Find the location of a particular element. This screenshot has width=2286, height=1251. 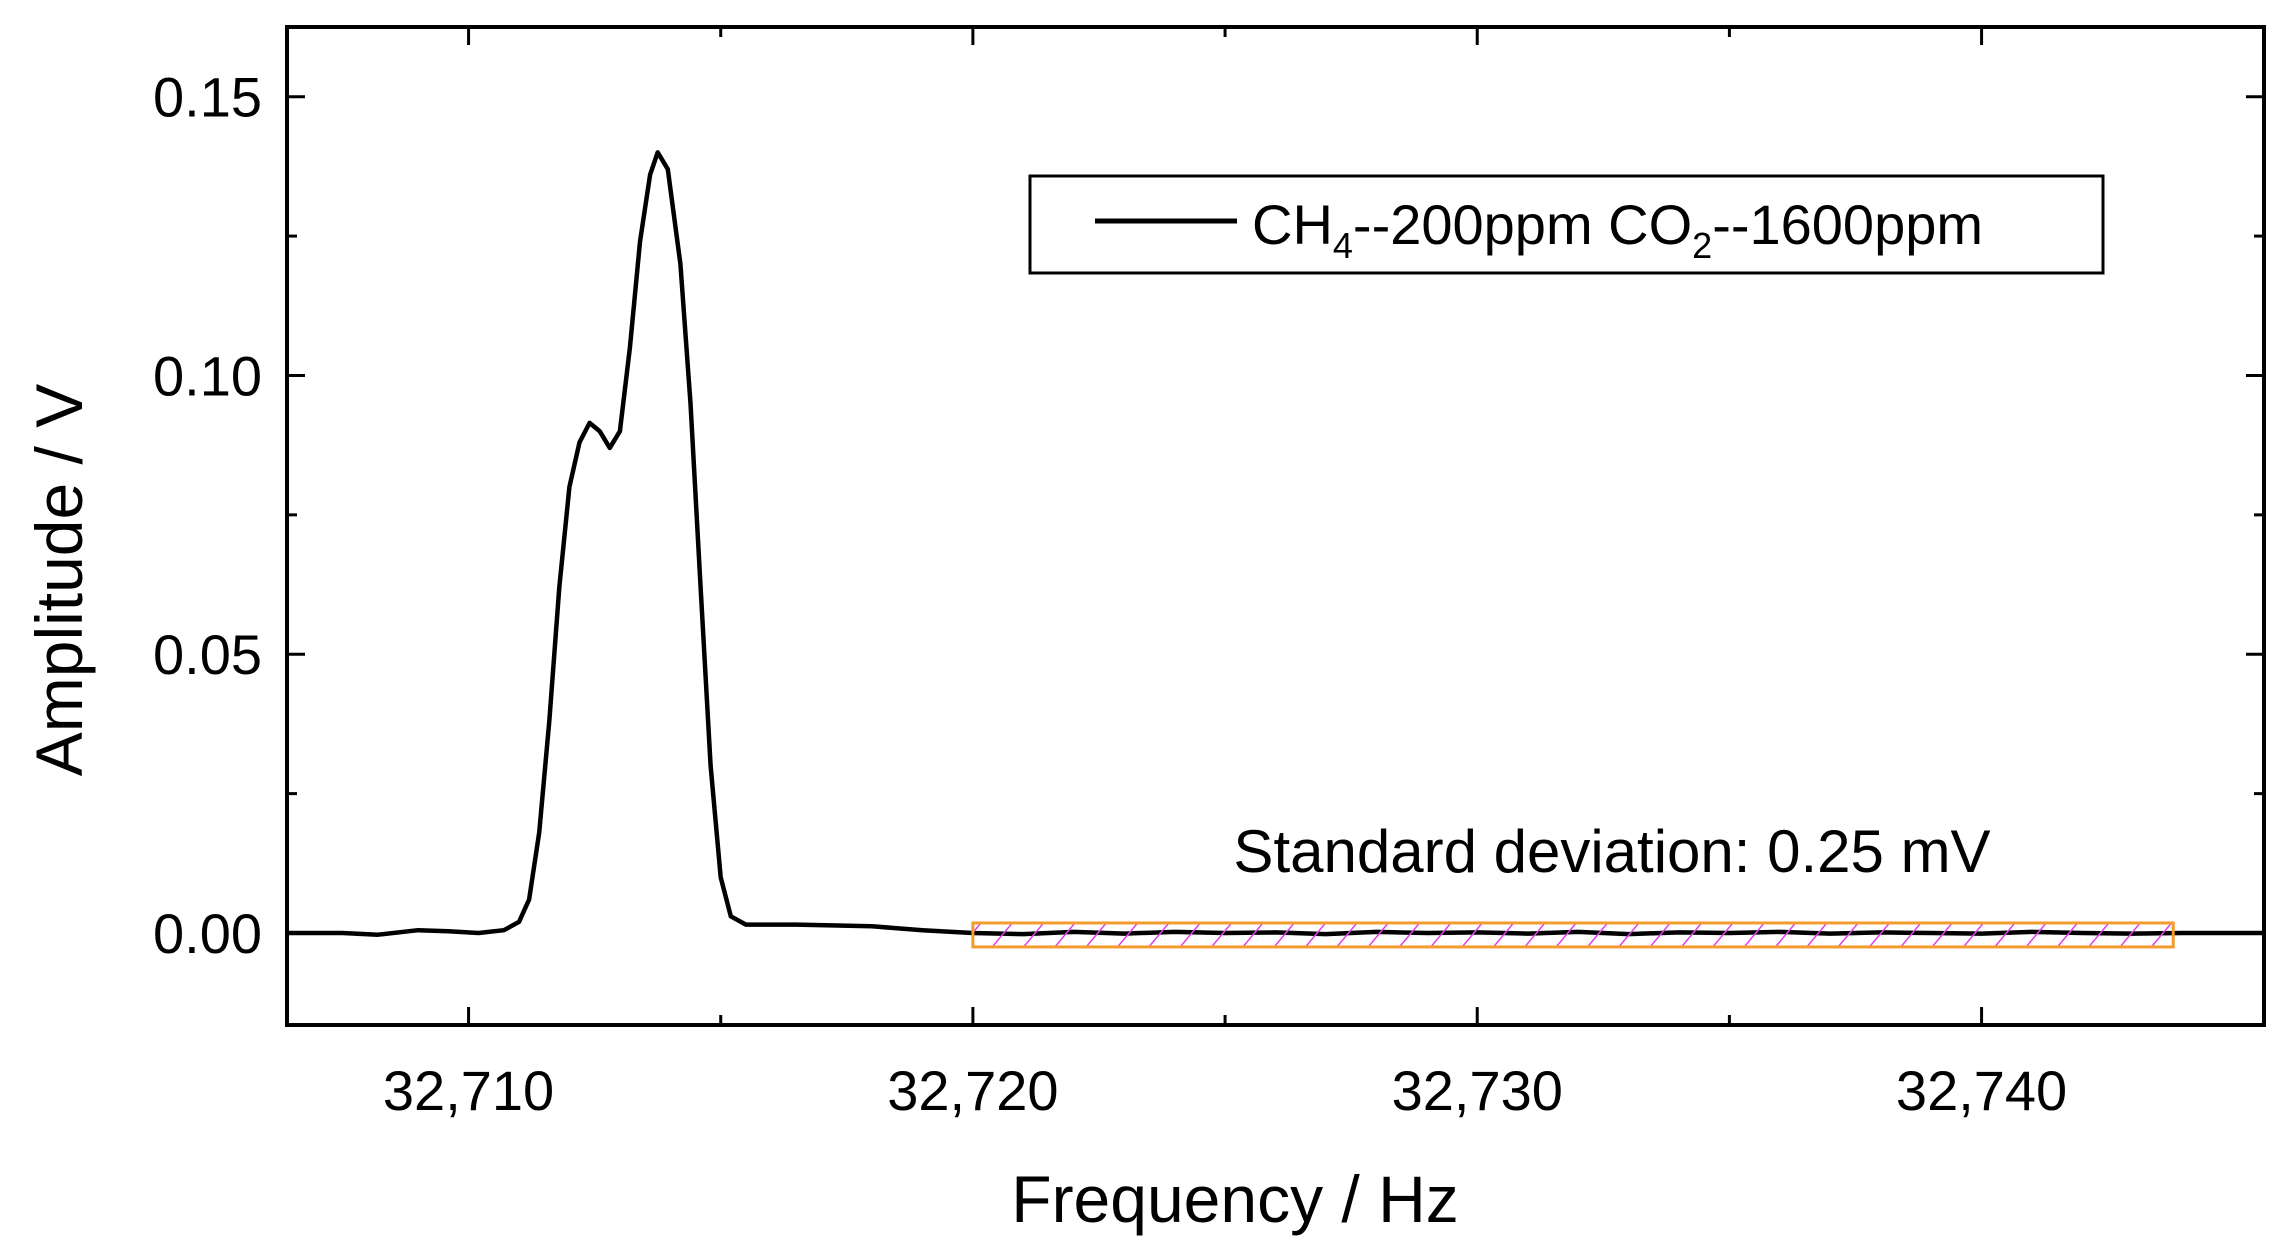

x-tick-label: 32,730 is located at coordinates (1477, 1090).